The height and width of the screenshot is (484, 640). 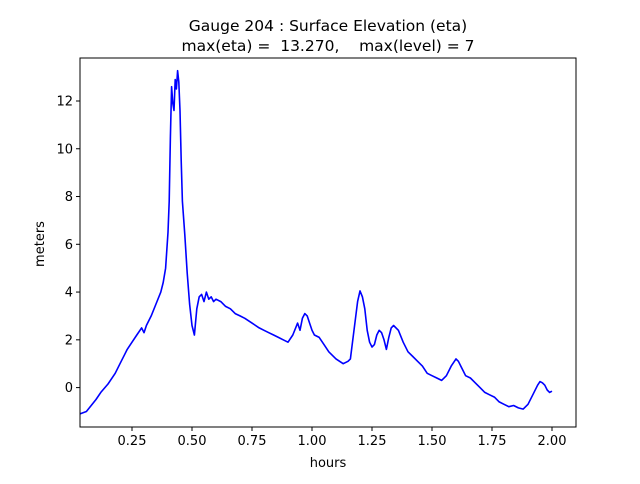 I want to click on x-tick-label: 1.50, so click(x=432, y=441).